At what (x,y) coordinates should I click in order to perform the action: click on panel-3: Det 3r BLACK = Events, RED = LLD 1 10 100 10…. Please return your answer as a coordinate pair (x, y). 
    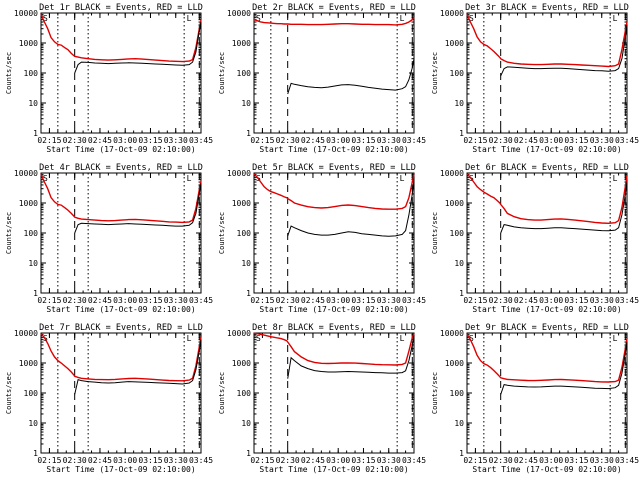
    Looking at the image, I should click on (535, 78).